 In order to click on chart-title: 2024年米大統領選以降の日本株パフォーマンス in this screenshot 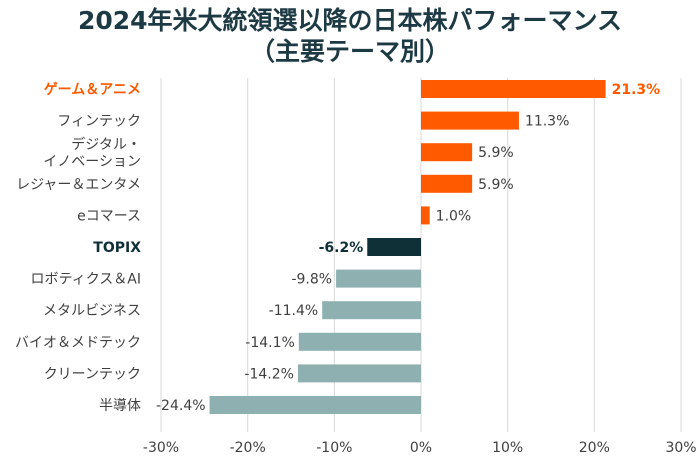, I will do `click(350, 20)`.